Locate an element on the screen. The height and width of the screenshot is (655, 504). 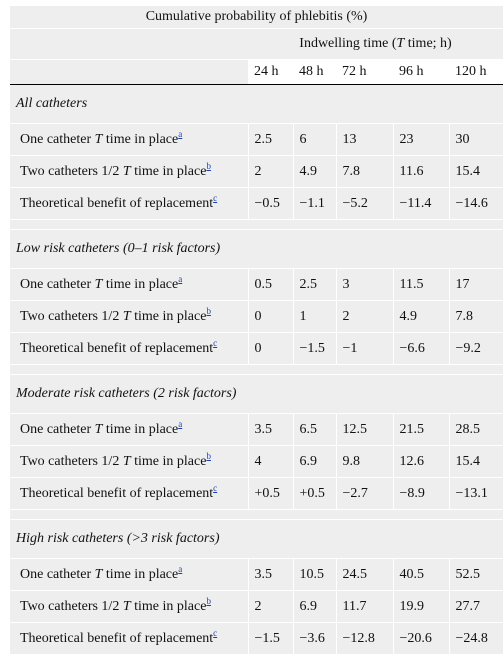
hour-header: 120 h is located at coordinates (476, 72).